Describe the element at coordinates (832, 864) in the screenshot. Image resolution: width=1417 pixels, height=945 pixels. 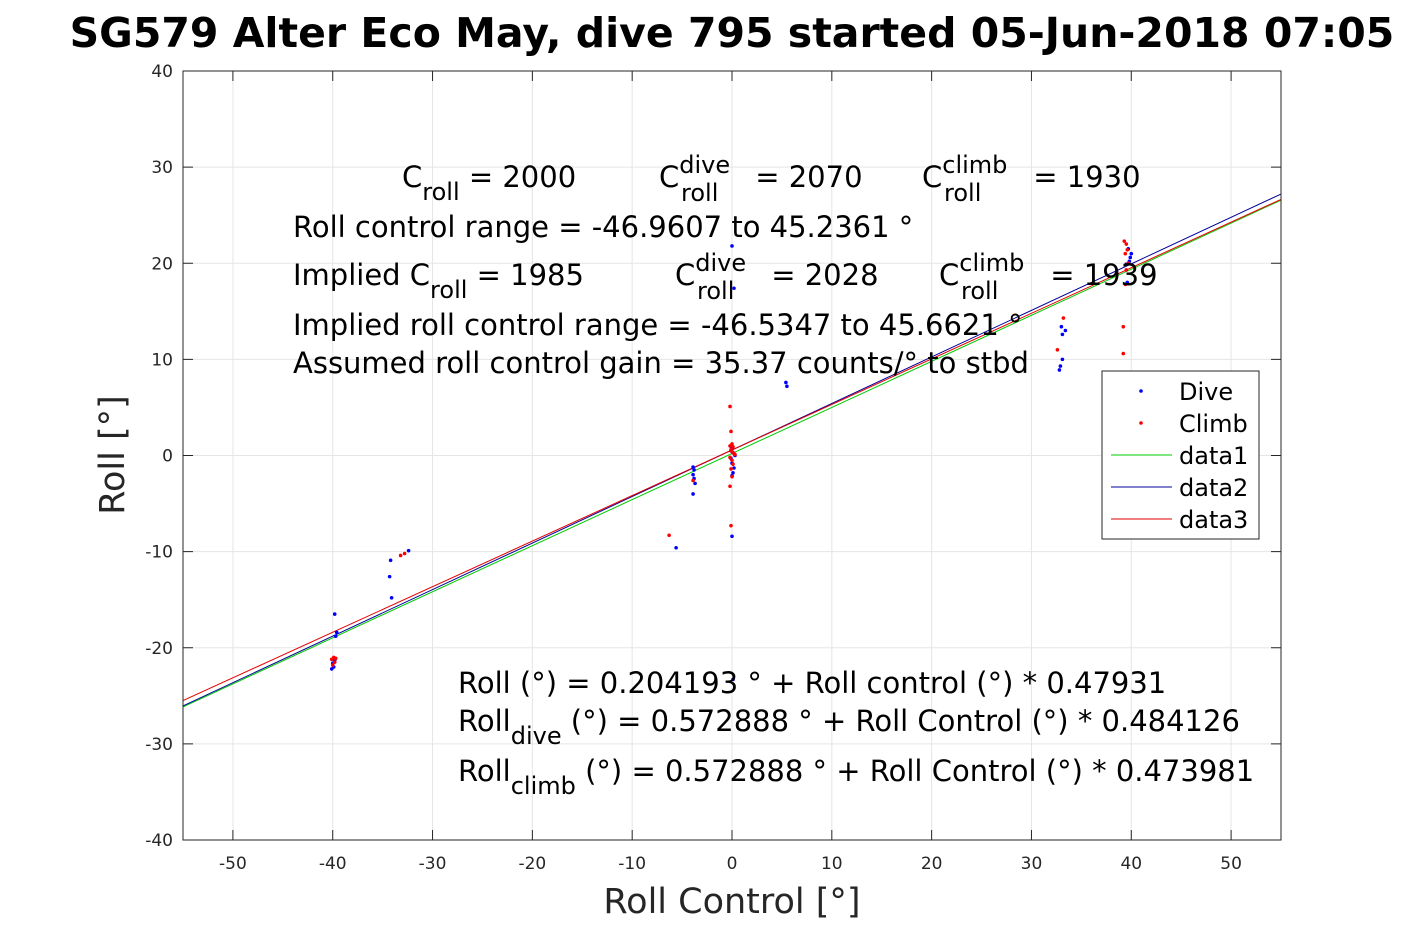
I see `x-tick-label: 10` at that location.